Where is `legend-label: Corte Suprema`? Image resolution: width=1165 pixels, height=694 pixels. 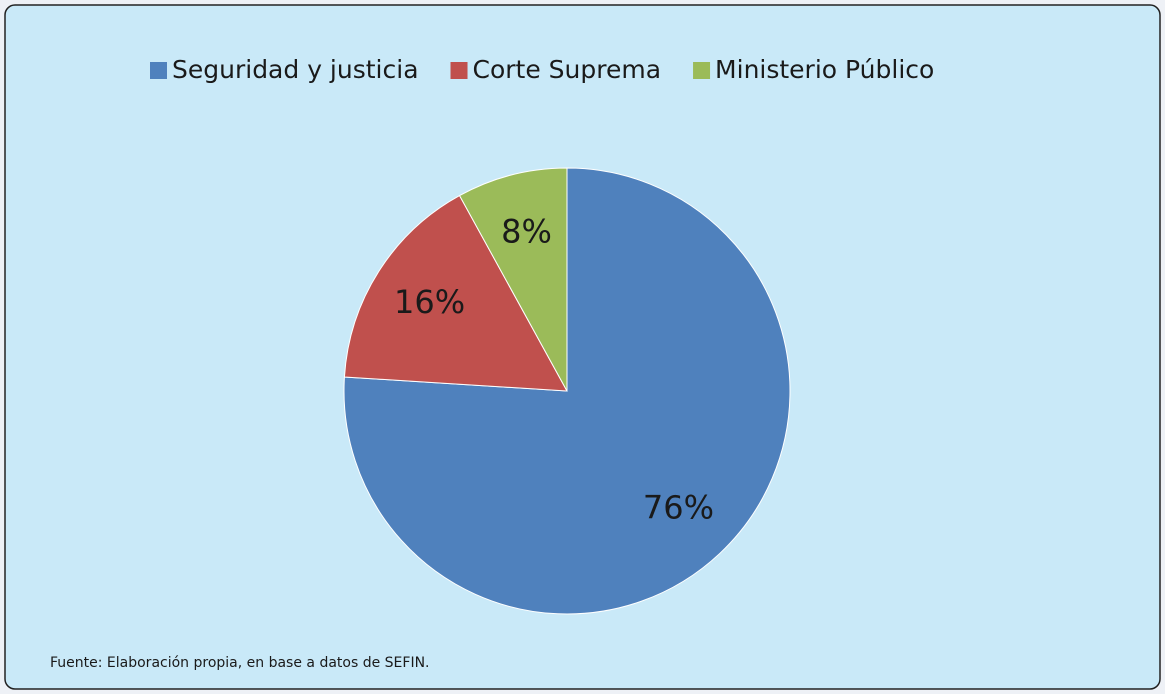
legend-label: Corte Suprema is located at coordinates (567, 69).